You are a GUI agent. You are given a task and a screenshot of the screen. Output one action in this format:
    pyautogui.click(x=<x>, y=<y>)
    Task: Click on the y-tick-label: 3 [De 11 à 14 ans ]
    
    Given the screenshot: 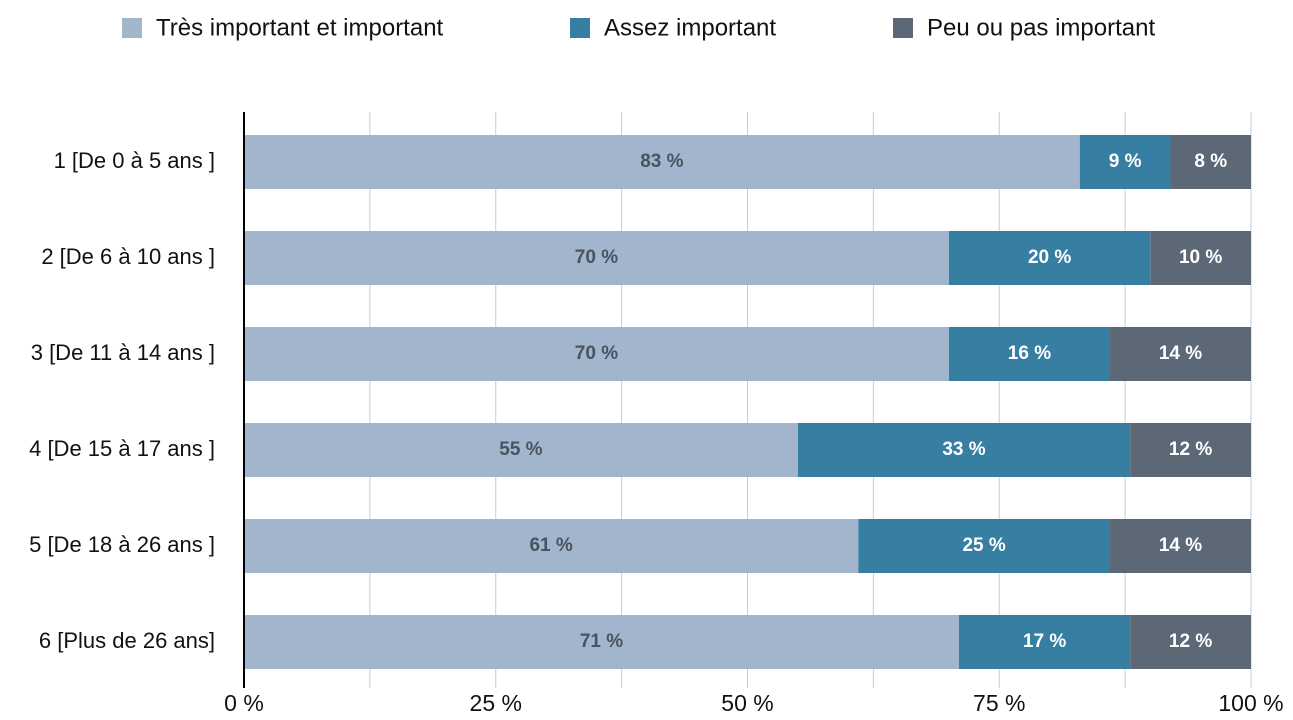 What is the action you would take?
    pyautogui.click(x=123, y=352)
    